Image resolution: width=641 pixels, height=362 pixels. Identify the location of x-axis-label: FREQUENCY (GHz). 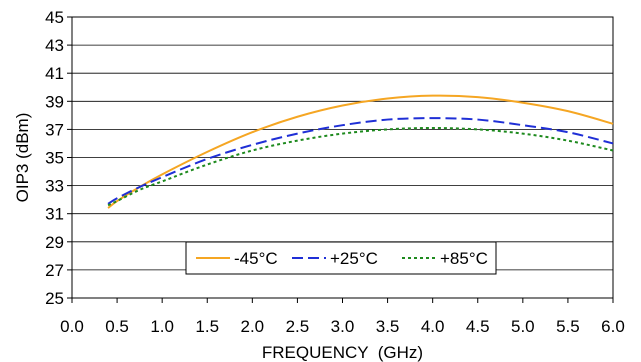
(342, 352).